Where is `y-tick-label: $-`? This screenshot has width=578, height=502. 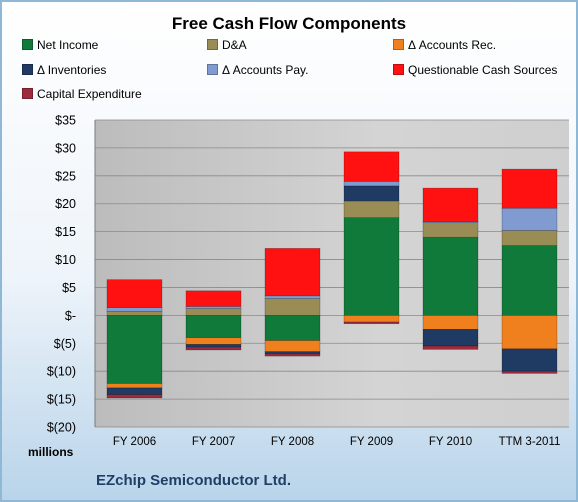 y-tick-label: $- is located at coordinates (70, 316).